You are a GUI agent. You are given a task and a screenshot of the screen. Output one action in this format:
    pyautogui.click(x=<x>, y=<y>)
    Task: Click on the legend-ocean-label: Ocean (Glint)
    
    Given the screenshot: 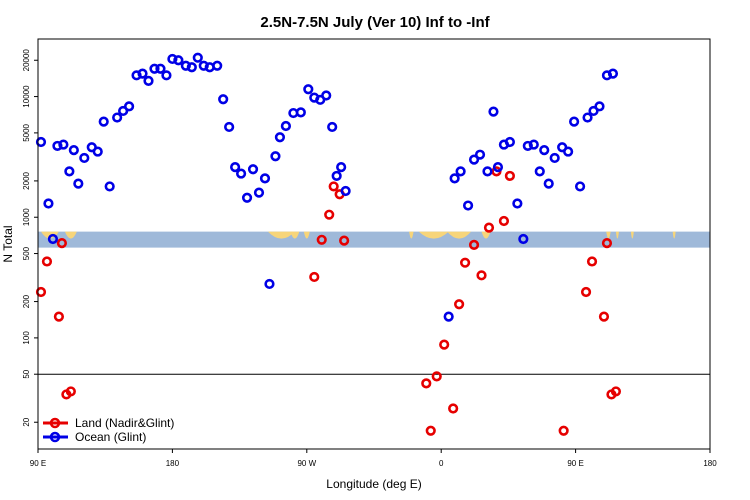 What is the action you would take?
    pyautogui.click(x=110, y=437)
    